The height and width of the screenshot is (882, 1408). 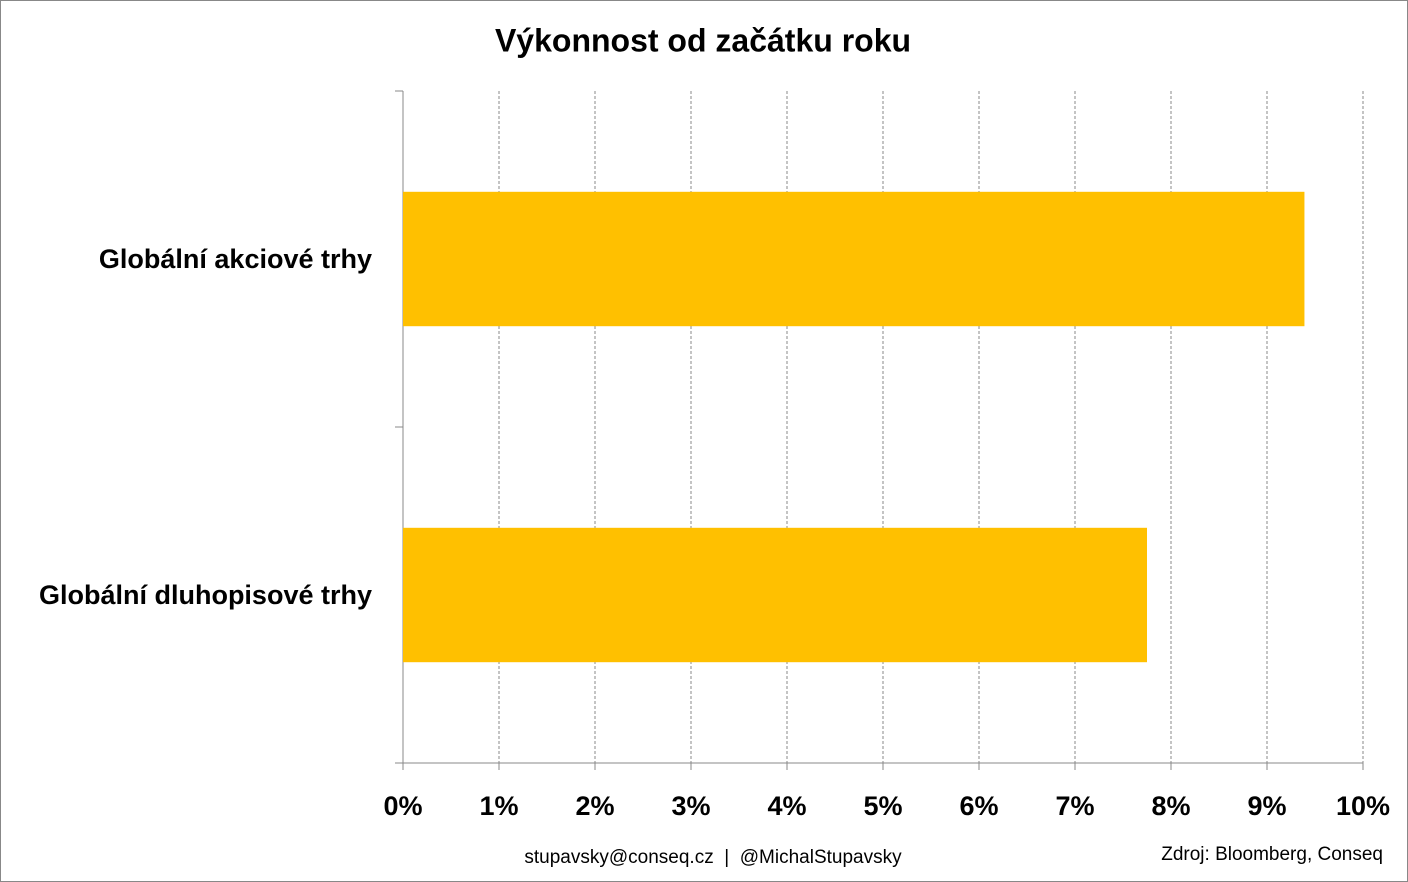 I want to click on x-tick-label: 2%, so click(x=594, y=806).